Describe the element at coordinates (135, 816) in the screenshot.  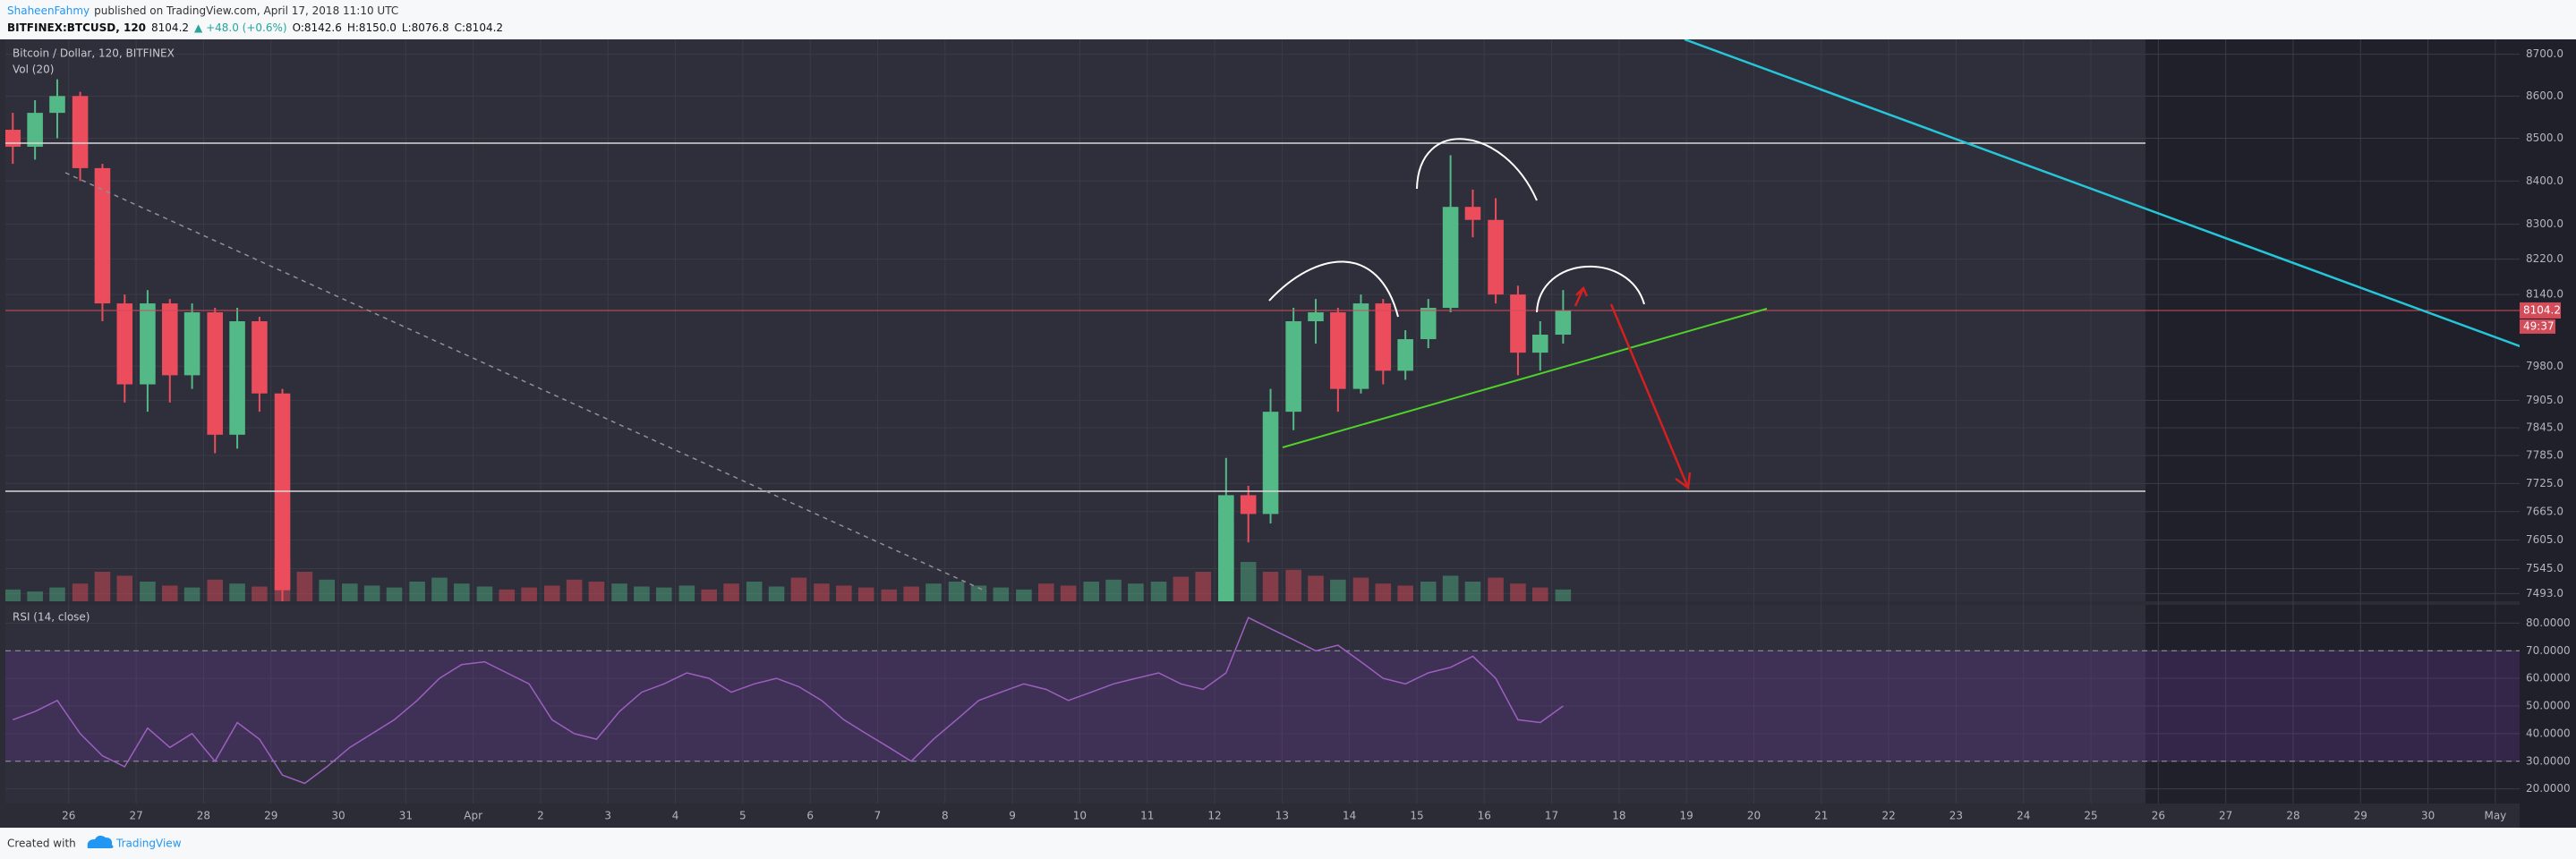
I see `x-tick-label: 27` at that location.